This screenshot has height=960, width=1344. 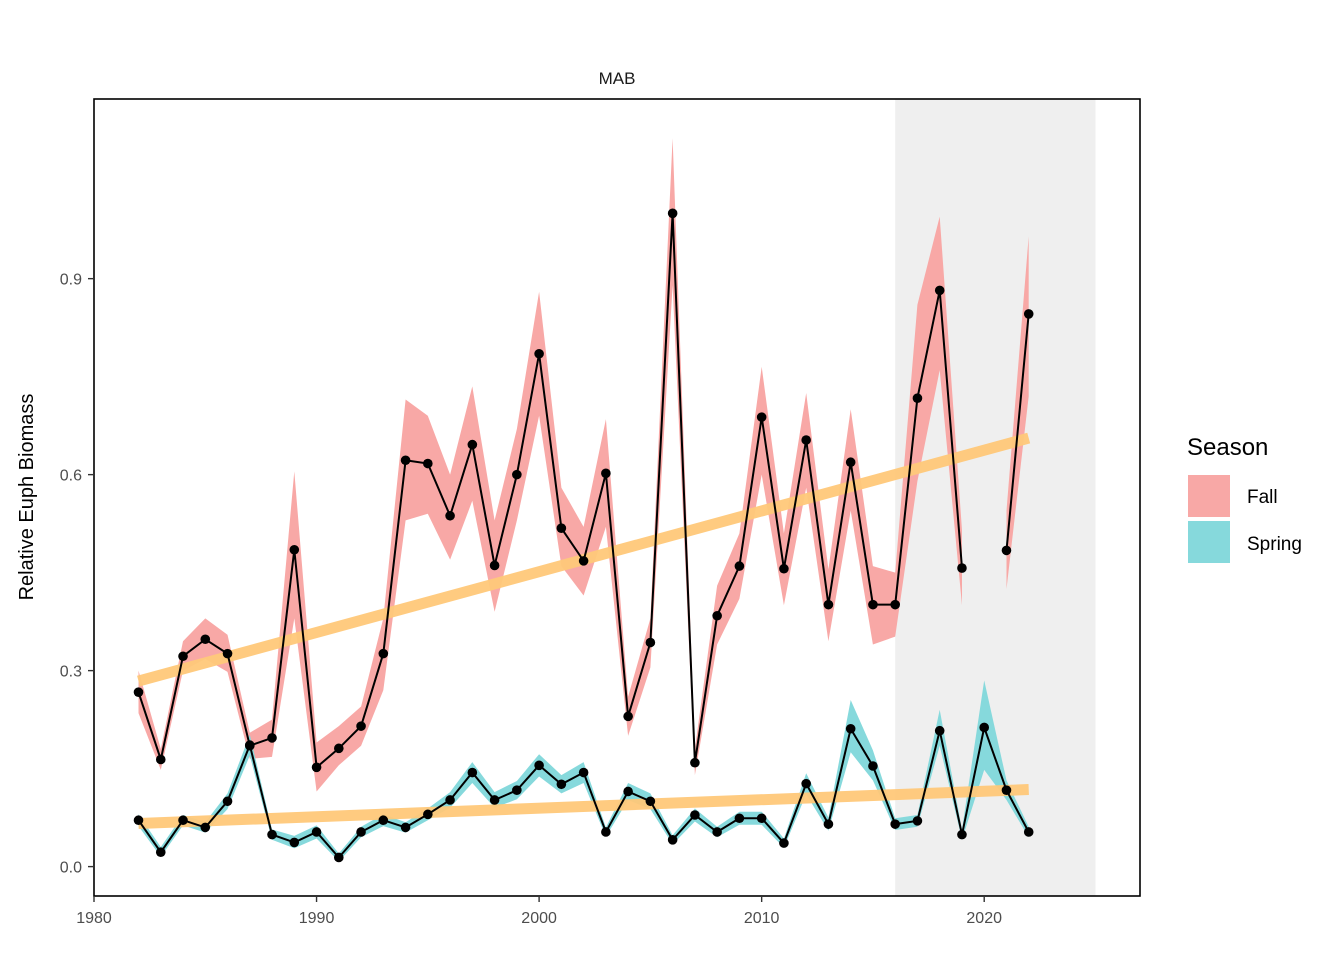 What do you see at coordinates (71, 868) in the screenshot?
I see `y-tick-label-0: 0.0` at bounding box center [71, 868].